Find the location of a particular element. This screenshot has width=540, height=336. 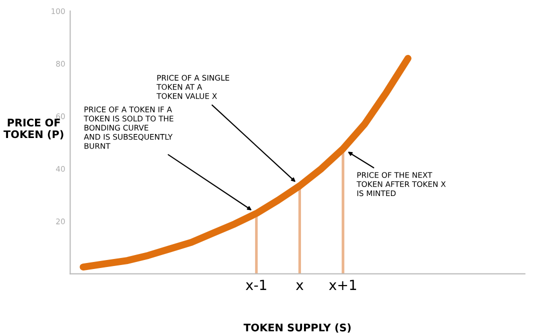

x-axis-title: TOKEN SUPPLY (S) is located at coordinates (297, 328).